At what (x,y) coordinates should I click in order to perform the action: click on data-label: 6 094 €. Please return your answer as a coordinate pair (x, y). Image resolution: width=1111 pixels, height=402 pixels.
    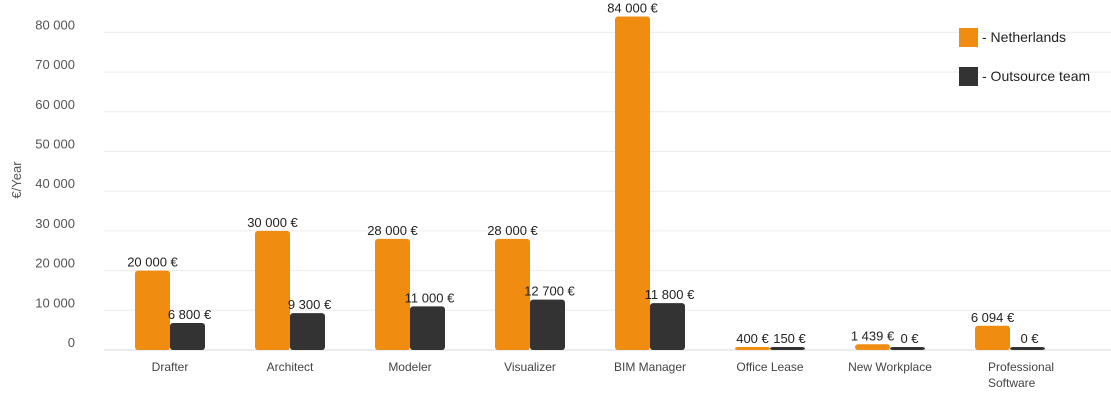
    Looking at the image, I should click on (993, 317).